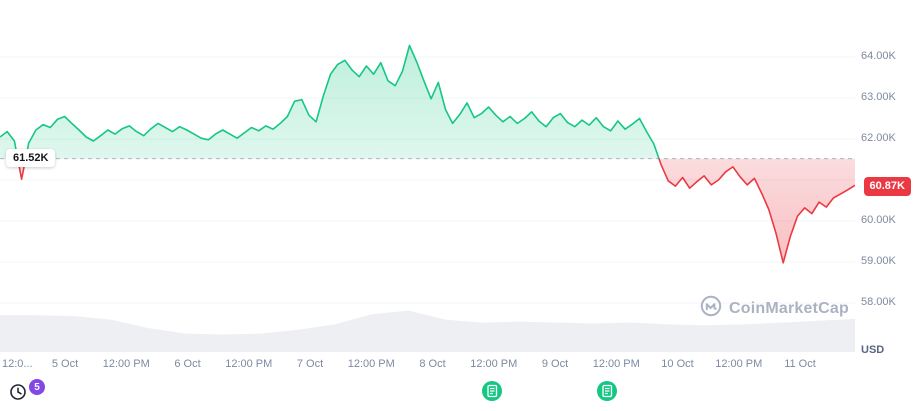 This screenshot has width=914, height=411. What do you see at coordinates (711, 308) in the screenshot?
I see `coinmarketcap-logo-icon` at bounding box center [711, 308].